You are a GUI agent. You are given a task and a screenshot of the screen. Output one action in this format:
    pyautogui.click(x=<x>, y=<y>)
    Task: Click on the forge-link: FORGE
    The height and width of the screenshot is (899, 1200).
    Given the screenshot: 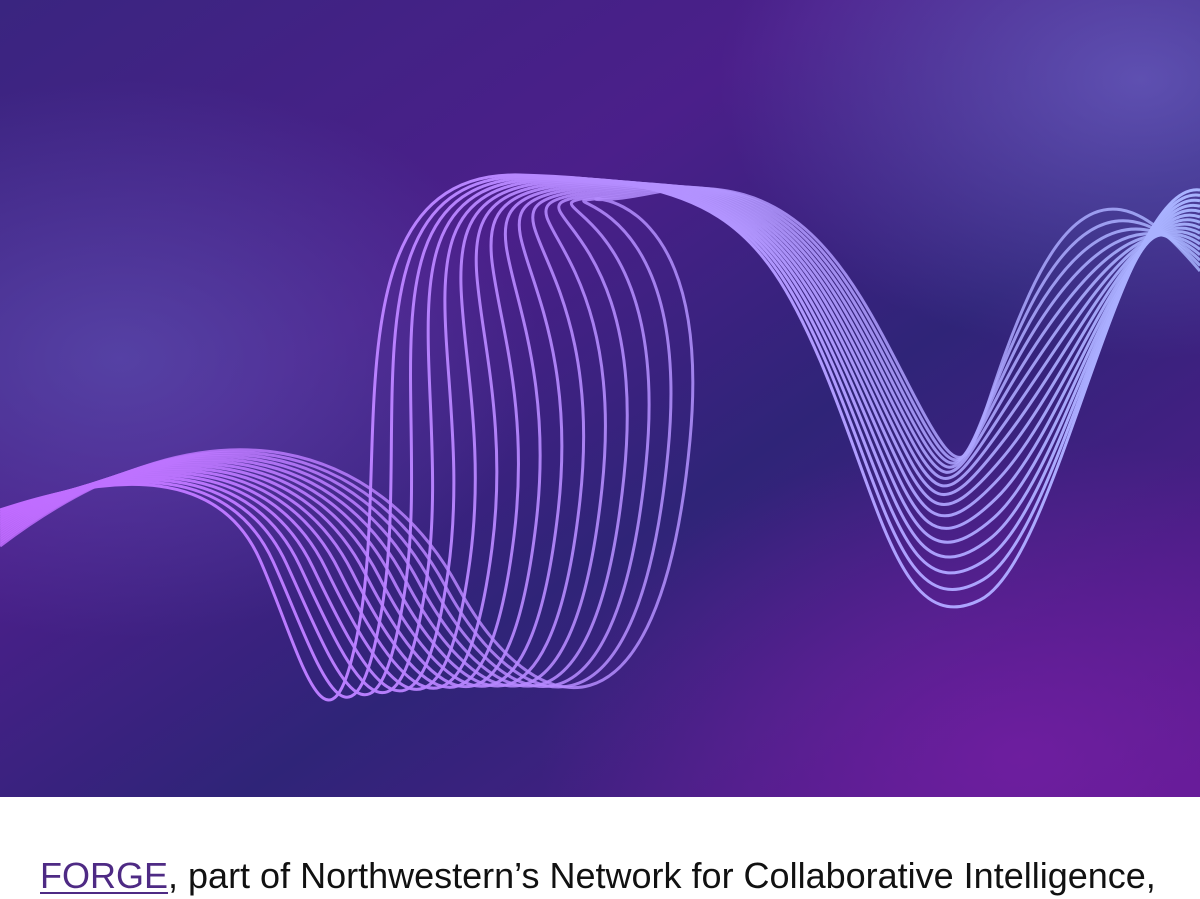 What is the action you would take?
    pyautogui.click(x=104, y=875)
    